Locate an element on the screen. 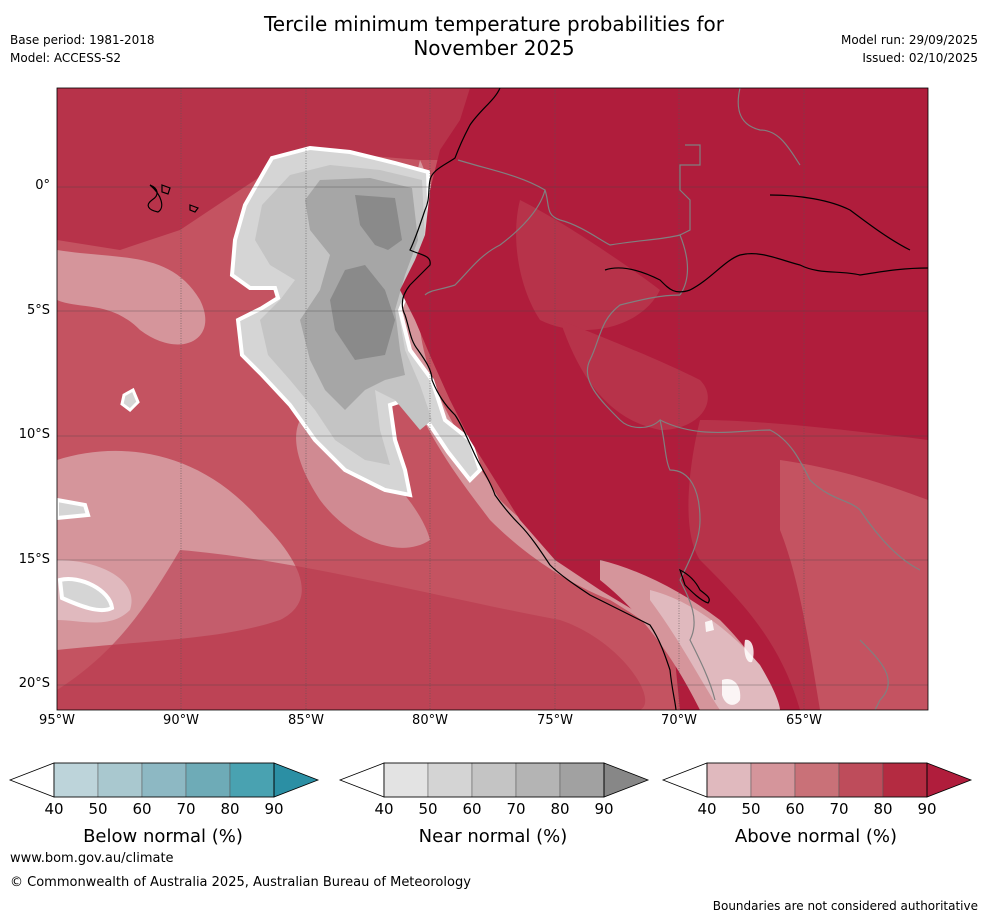 This screenshot has width=988, height=919. land-andes-lighter is located at coordinates (715, 650).